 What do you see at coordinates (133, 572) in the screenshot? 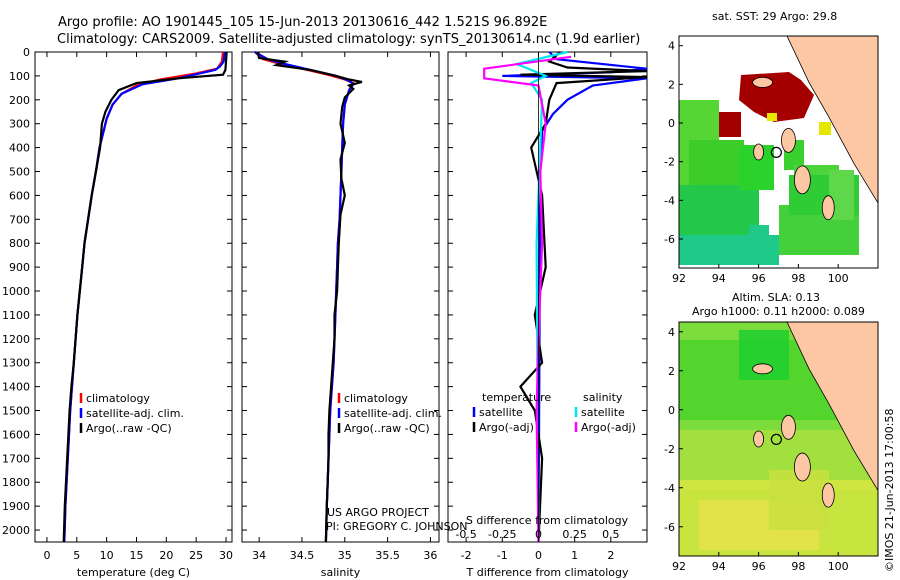
I see `x-axis-label: temperature (deg C)` at bounding box center [133, 572].